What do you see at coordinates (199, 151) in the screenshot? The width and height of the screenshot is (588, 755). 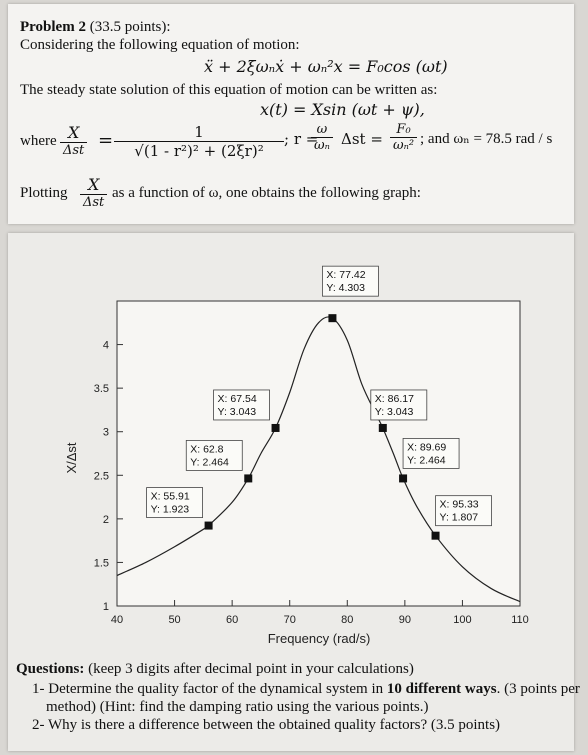 I see `fraction-denominator: √(1 - r²)² + (2ξr)²` at bounding box center [199, 151].